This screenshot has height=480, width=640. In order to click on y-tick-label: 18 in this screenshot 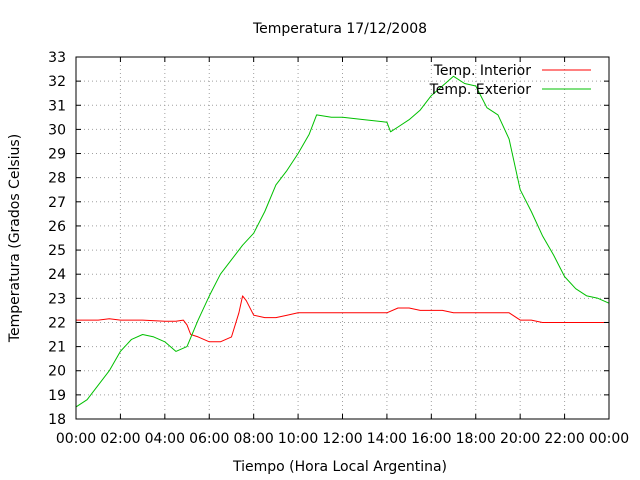, I will do `click(57, 420)`.